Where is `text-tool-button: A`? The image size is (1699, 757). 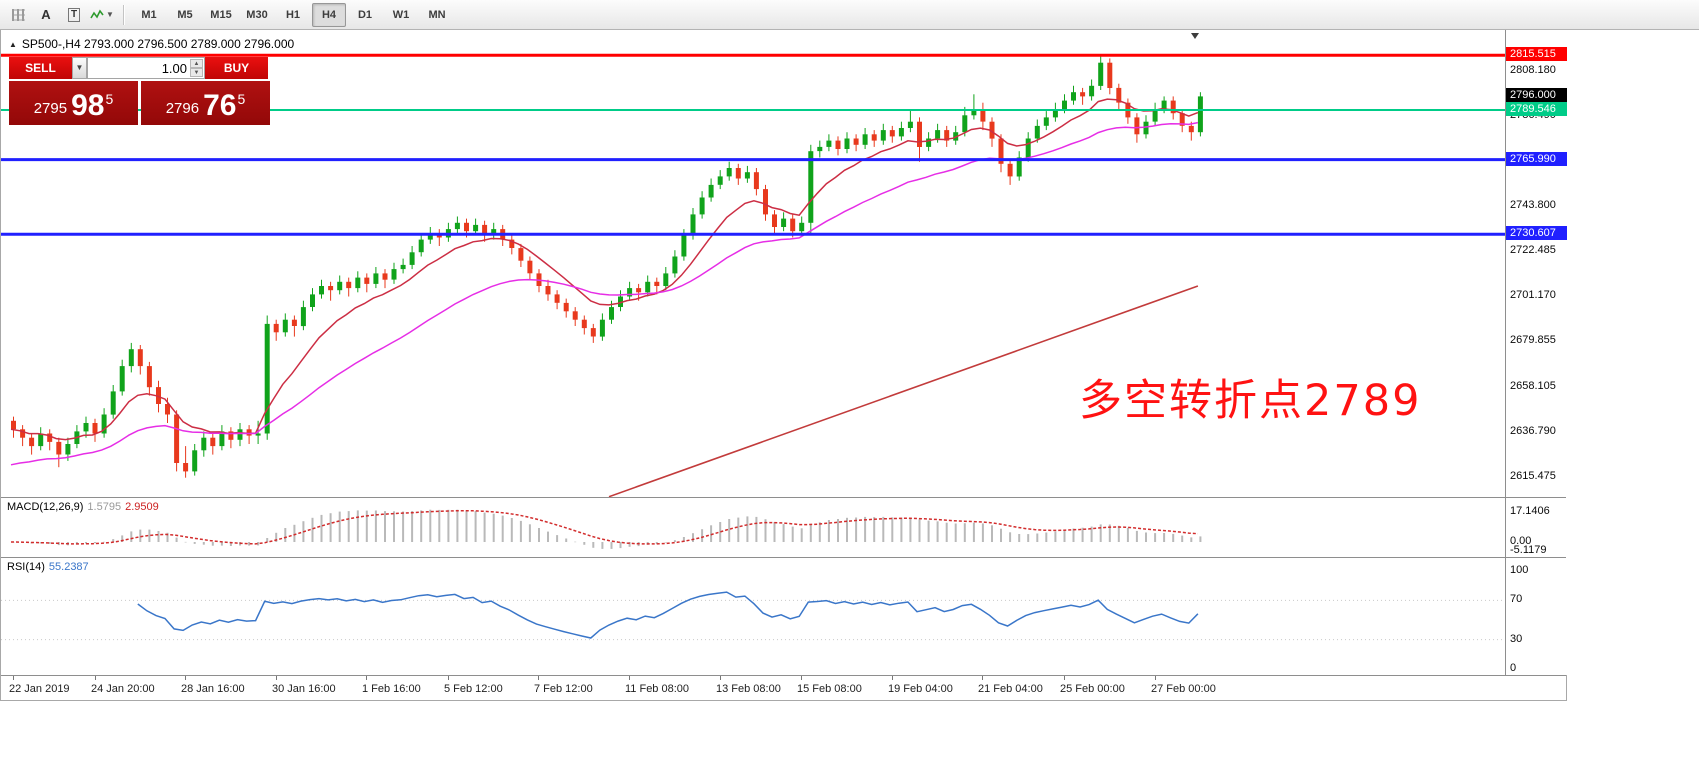
text-tool-button: A is located at coordinates (46, 15).